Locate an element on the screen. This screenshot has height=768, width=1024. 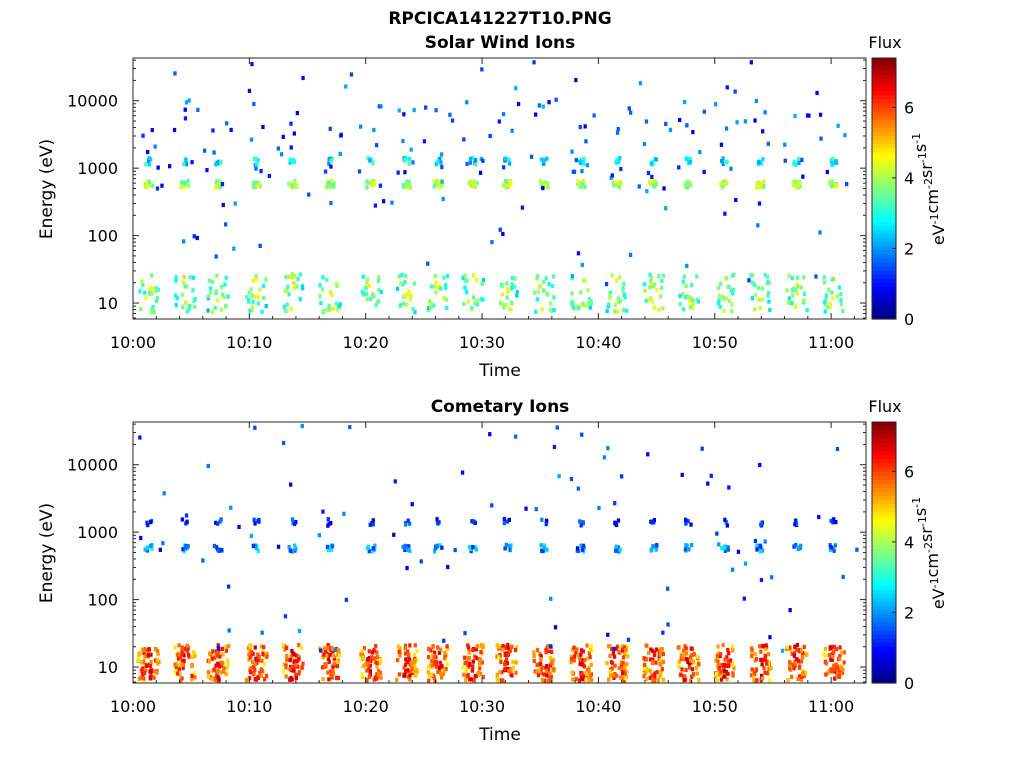
unit-base: cm is located at coordinates (932, 565).